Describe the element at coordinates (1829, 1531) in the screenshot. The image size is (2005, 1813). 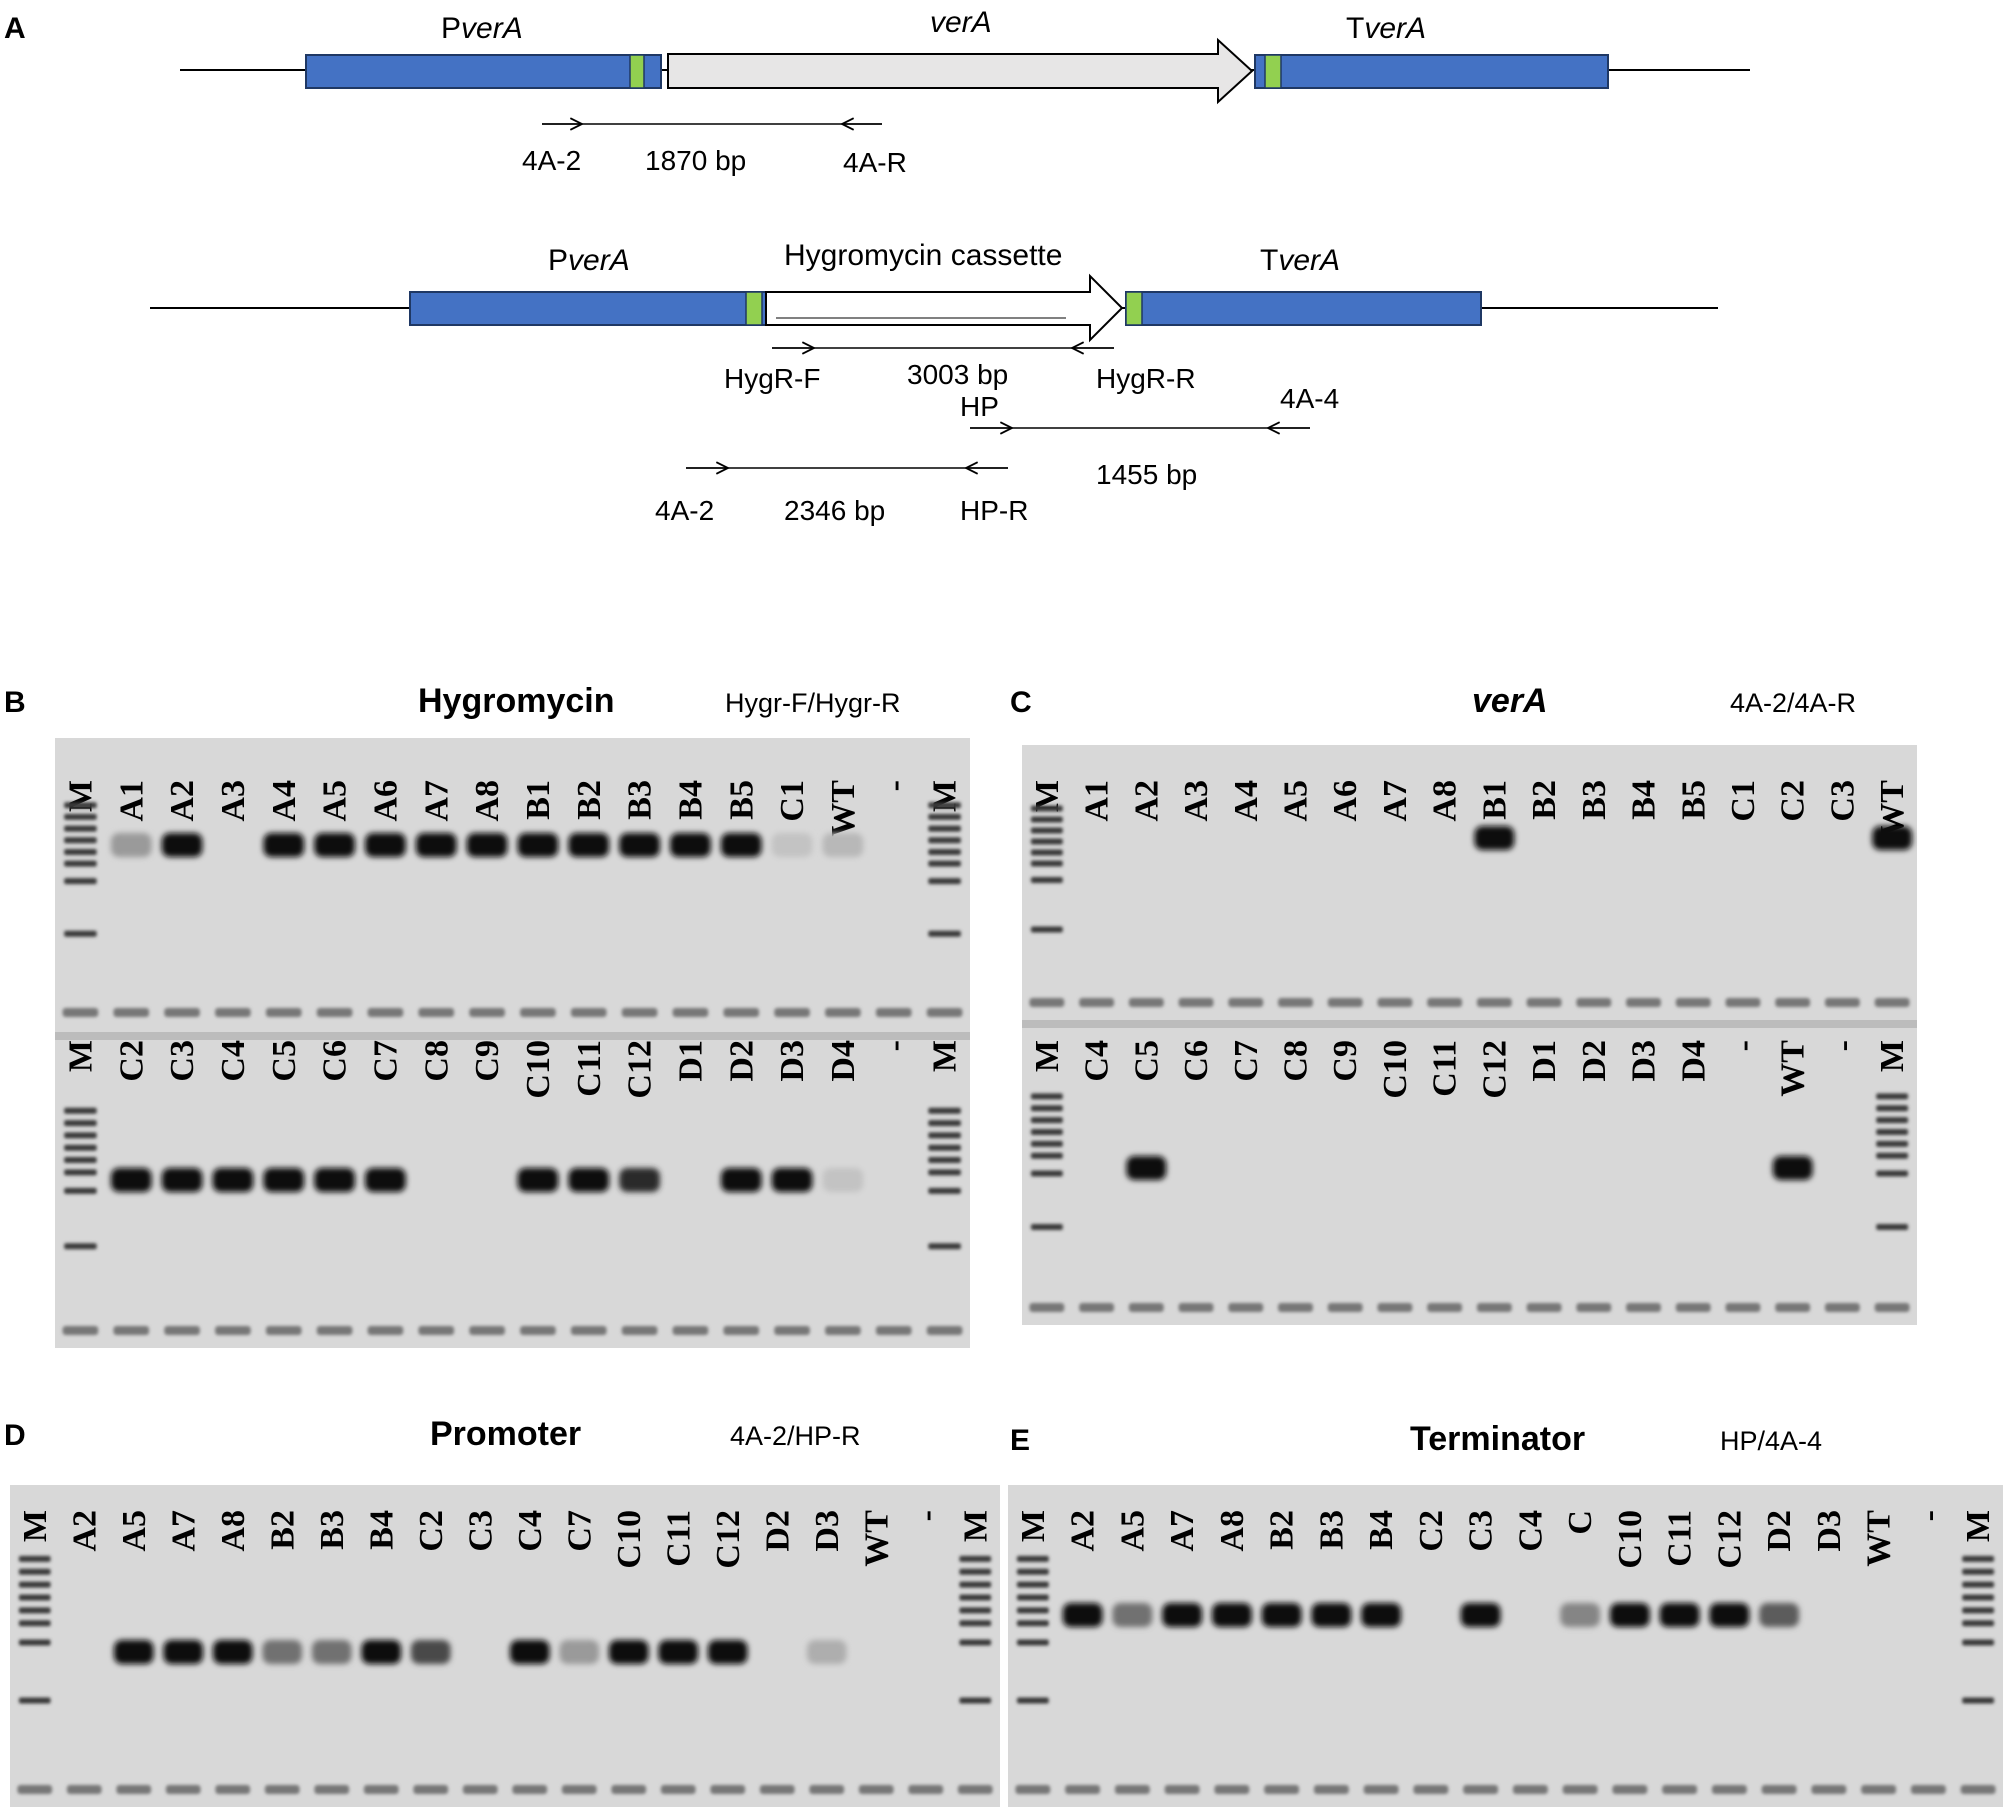
I see `lane-label: D3` at that location.